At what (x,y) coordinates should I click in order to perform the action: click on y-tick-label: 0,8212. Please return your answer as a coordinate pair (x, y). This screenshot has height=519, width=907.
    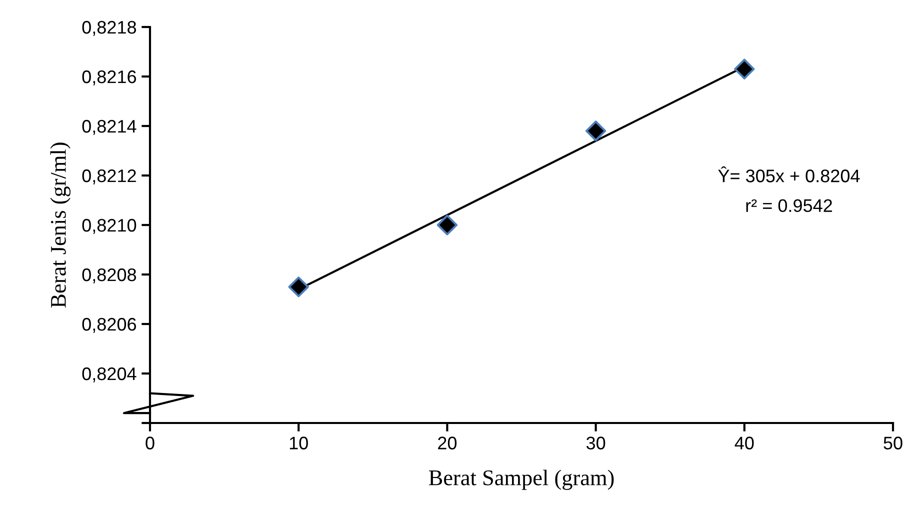
    Looking at the image, I should click on (109, 176).